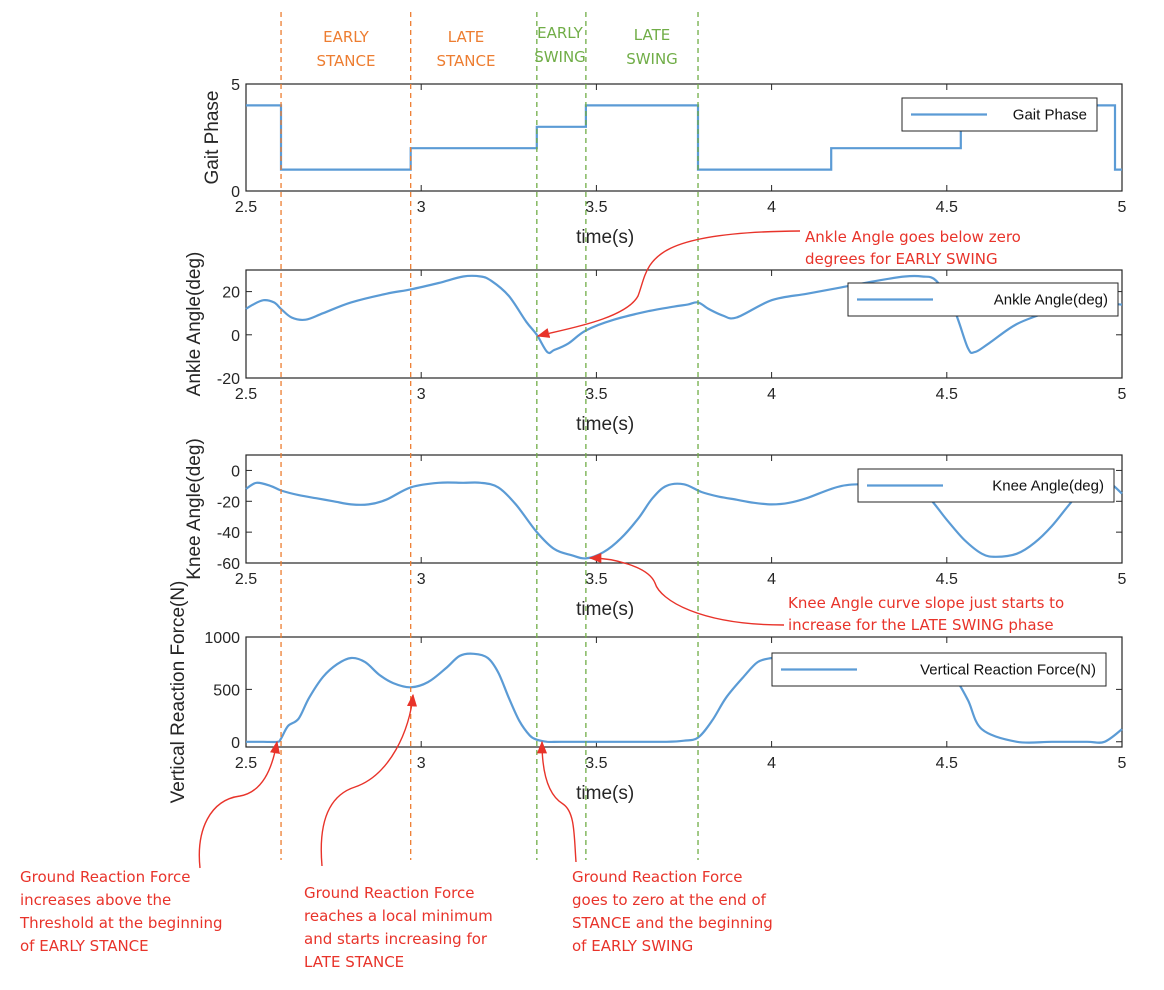 Image resolution: width=1164 pixels, height=990 pixels. I want to click on legend: Ankle Angle(deg), so click(983, 299).